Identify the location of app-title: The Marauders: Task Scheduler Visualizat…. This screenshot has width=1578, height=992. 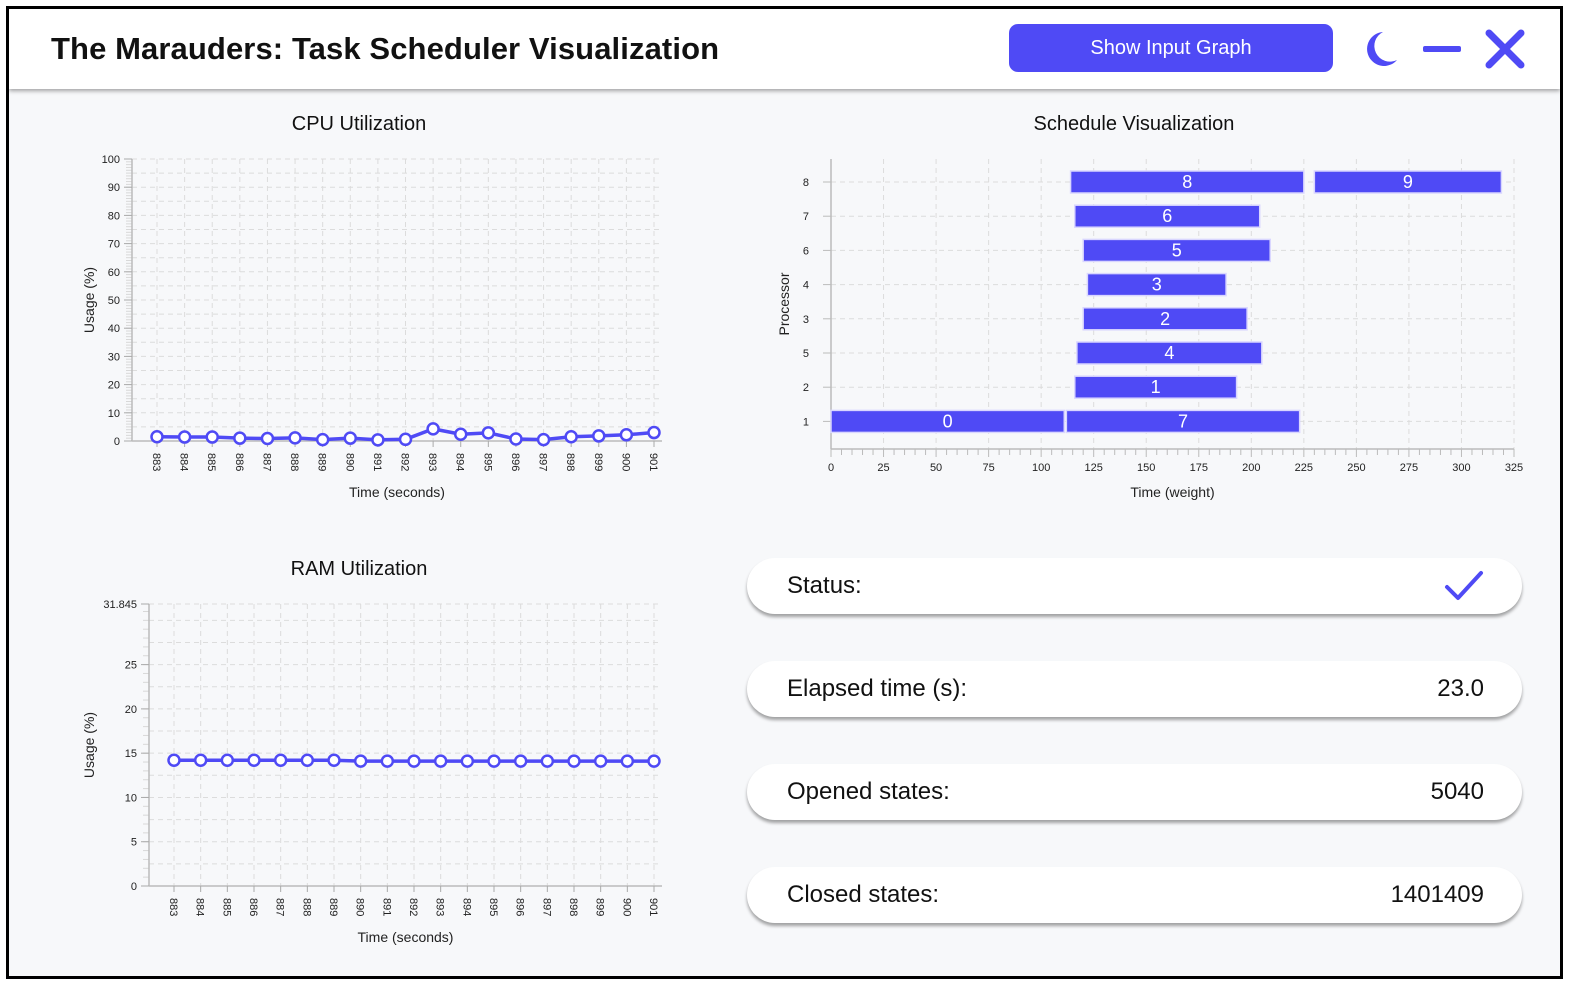
(385, 48).